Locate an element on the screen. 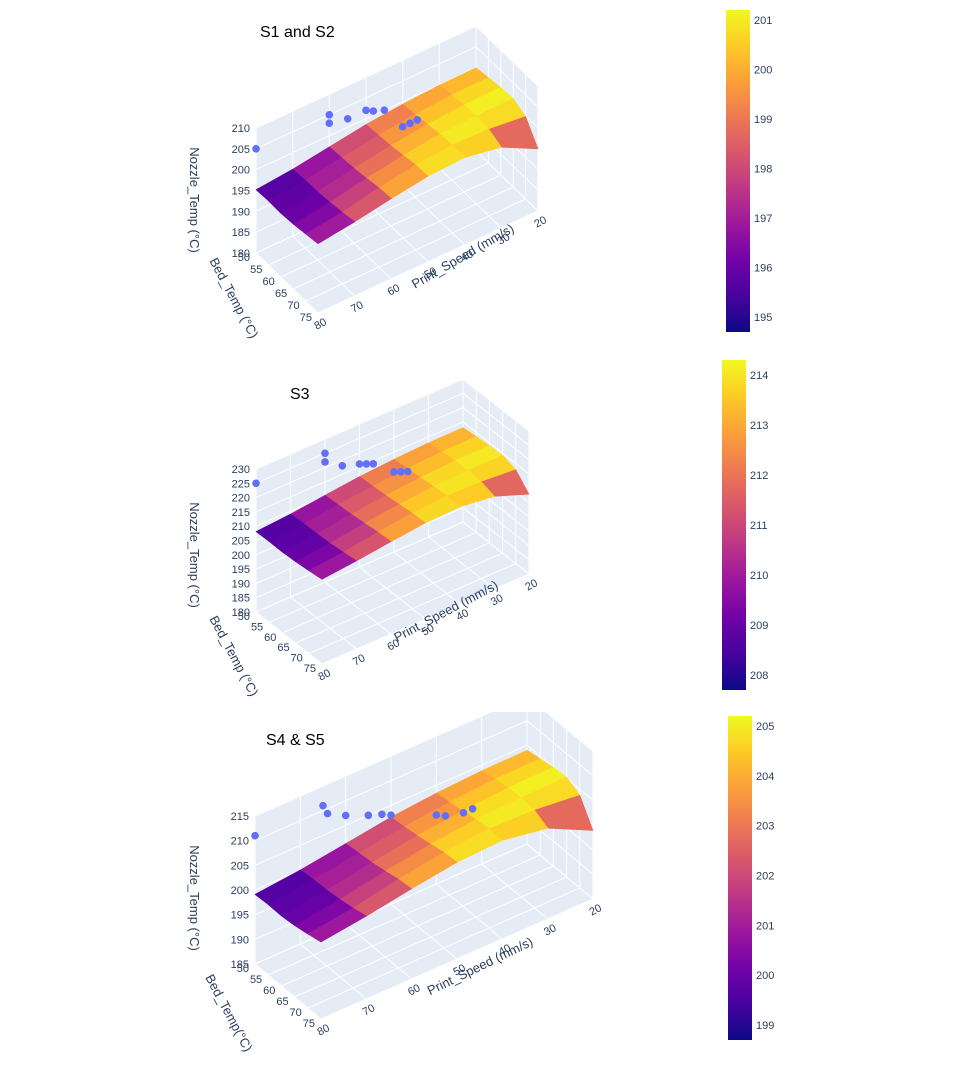 This screenshot has width=969, height=1068. colorbar-tick-label: 196 is located at coordinates (763, 269).